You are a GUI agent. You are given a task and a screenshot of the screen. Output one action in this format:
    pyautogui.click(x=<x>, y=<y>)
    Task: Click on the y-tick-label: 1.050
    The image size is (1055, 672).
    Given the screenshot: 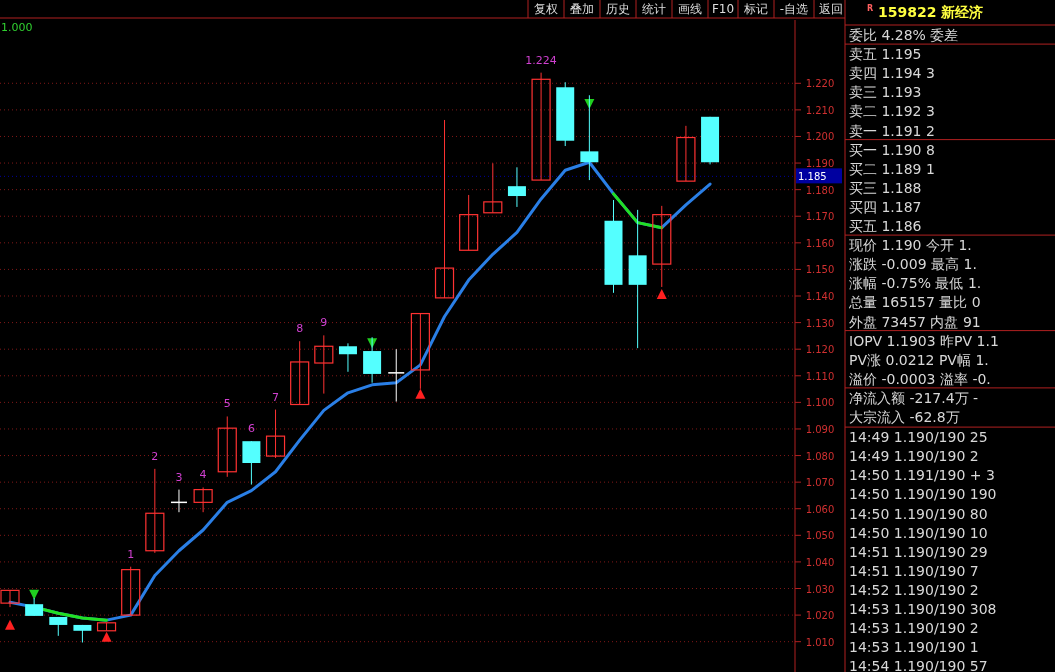 What is the action you would take?
    pyautogui.click(x=820, y=536)
    